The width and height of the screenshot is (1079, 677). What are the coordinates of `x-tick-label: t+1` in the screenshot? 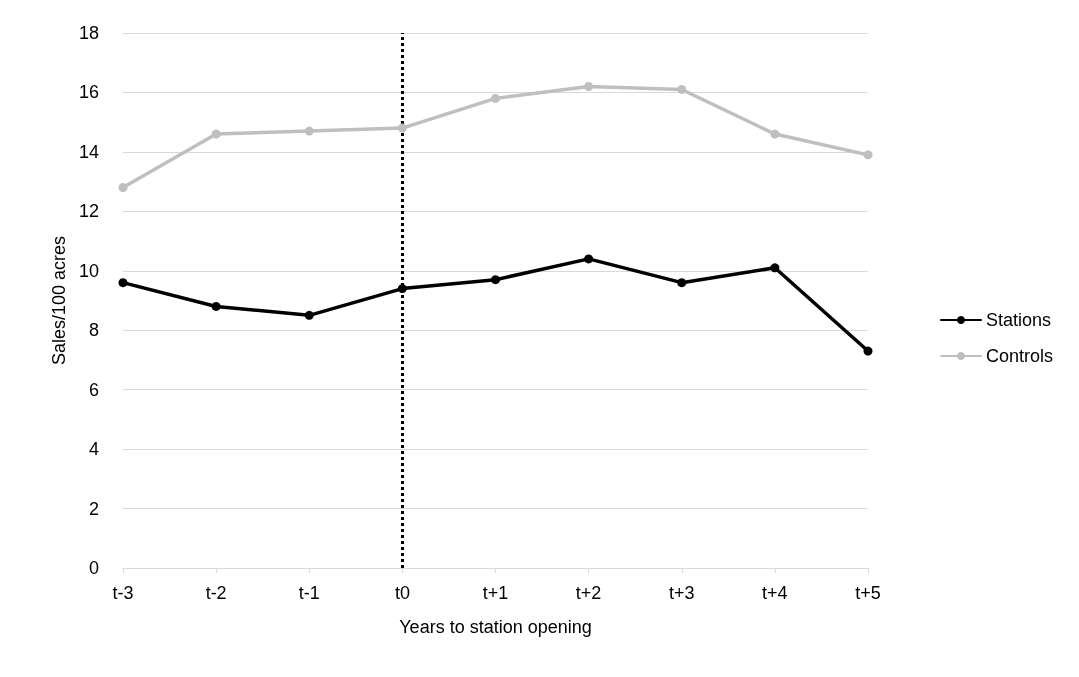 It's located at (495, 593).